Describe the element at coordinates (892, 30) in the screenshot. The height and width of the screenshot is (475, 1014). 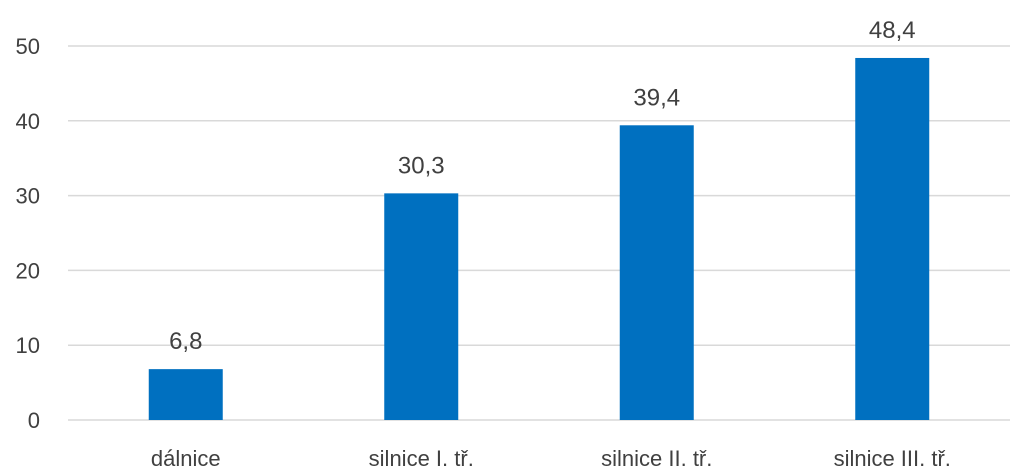
I see `data-label-4: 48,4` at that location.